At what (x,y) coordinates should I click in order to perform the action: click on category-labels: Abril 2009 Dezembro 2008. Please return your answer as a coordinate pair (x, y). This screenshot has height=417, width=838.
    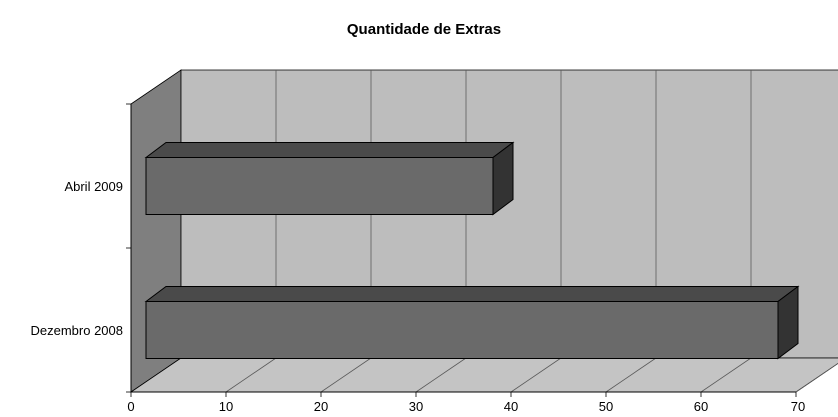
    Looking at the image, I should click on (77, 258).